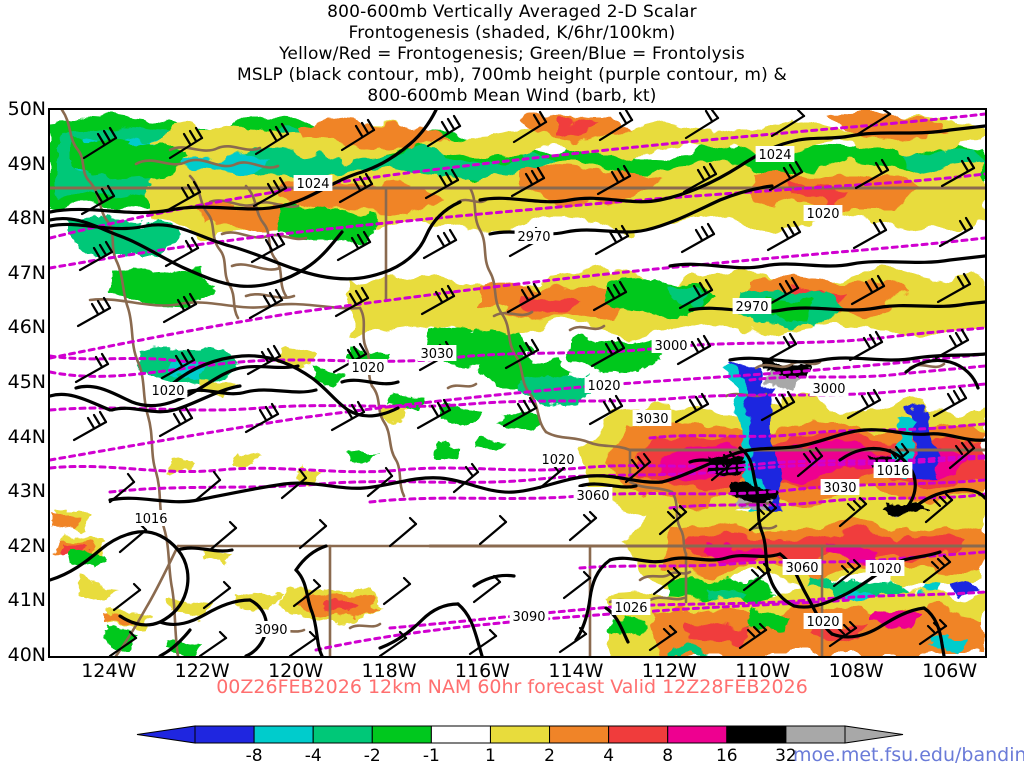 Image resolution: width=1024 pixels, height=768 pixels. I want to click on contour-label-height: 3000, so click(671, 345).